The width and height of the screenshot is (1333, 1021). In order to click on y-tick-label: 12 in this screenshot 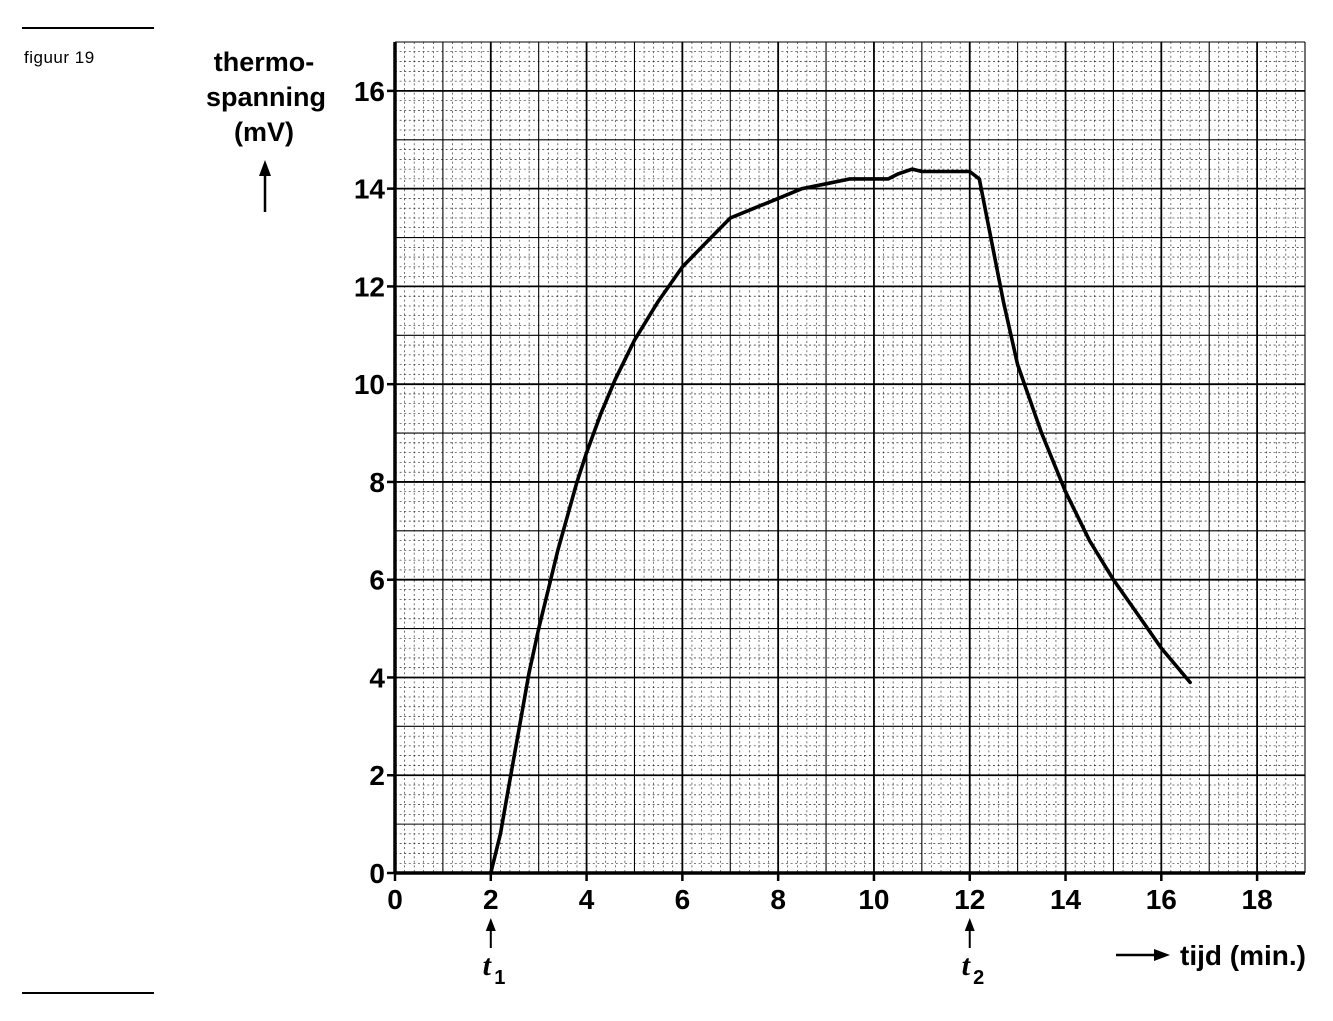, I will do `click(369, 286)`.